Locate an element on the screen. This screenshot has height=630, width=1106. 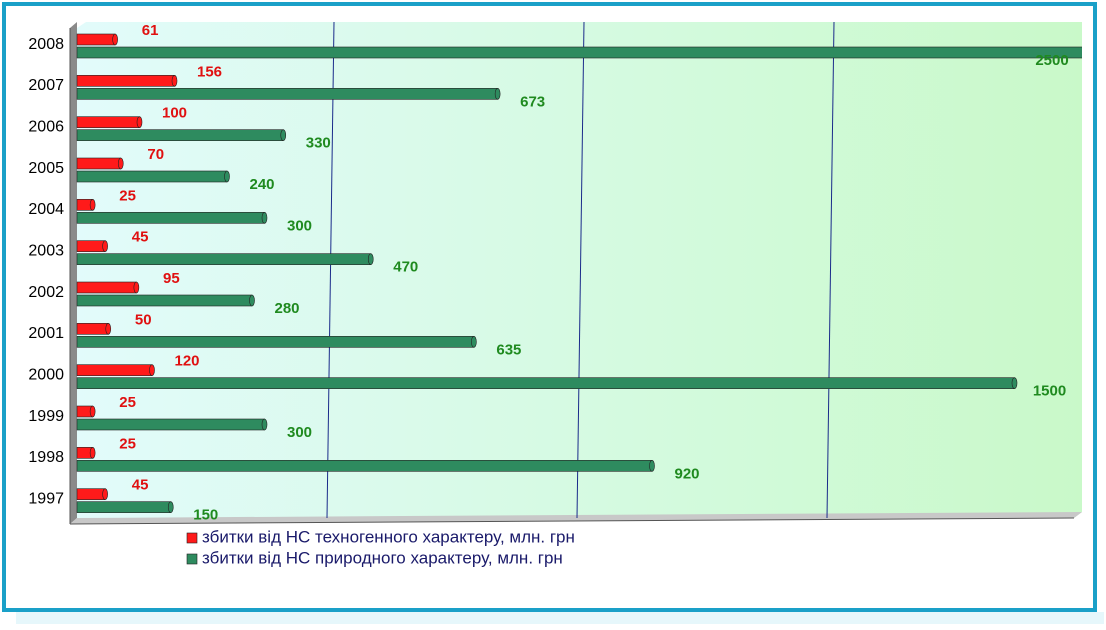
y-tick-label: 2001 is located at coordinates (46, 333).